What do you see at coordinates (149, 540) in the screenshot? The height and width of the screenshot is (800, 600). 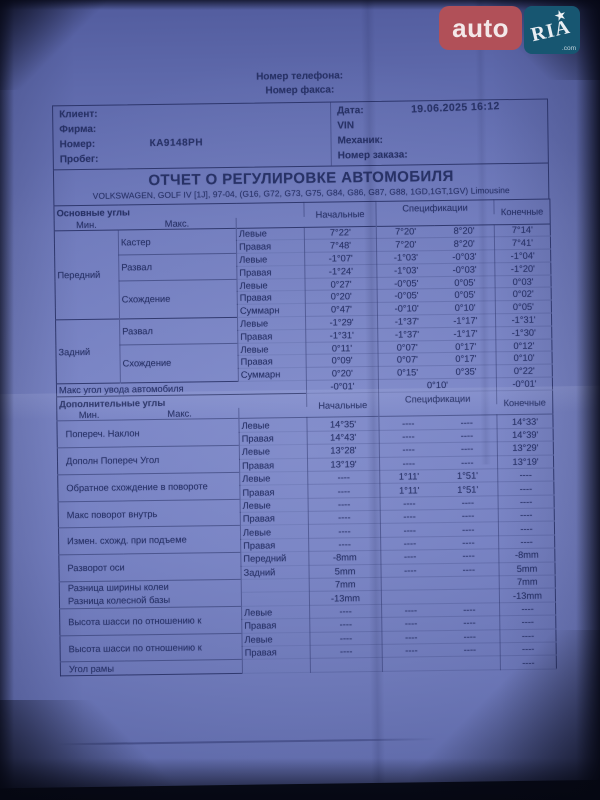 I see `param-label: Измен. схожд. при подъеме` at bounding box center [149, 540].